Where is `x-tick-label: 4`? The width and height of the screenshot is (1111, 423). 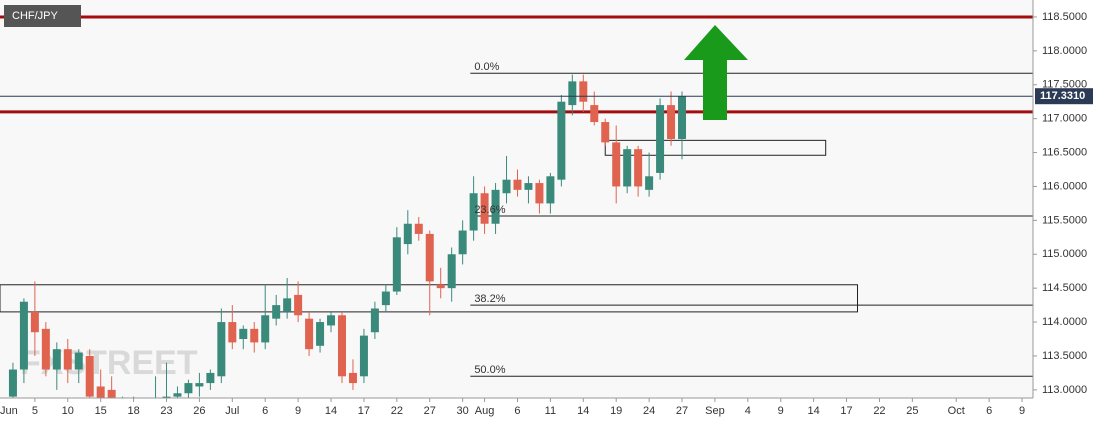 x-tick-label: 4 is located at coordinates (748, 411).